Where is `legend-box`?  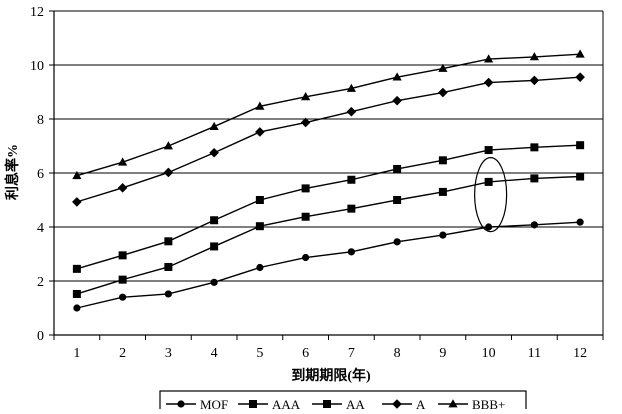
legend-box is located at coordinates (343, 402).